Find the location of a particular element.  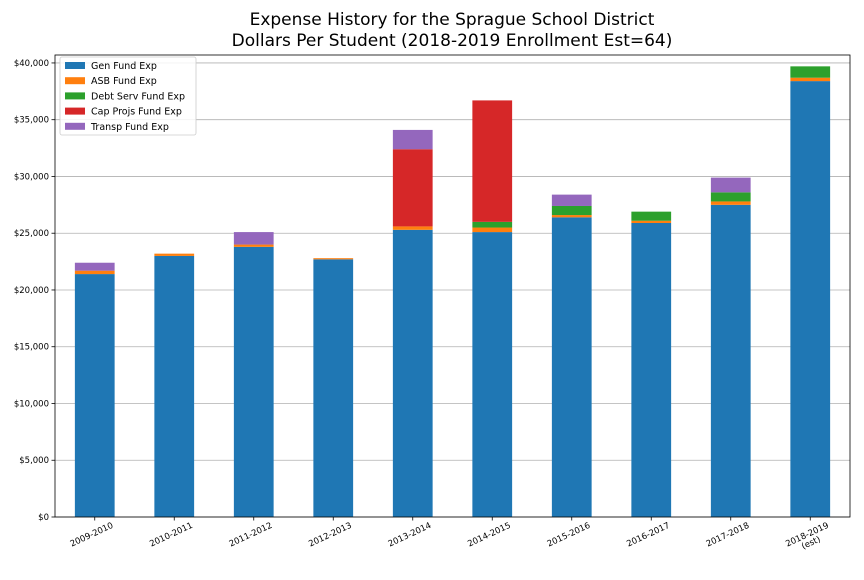

y-tick-label: $25,000 is located at coordinates (31, 234).